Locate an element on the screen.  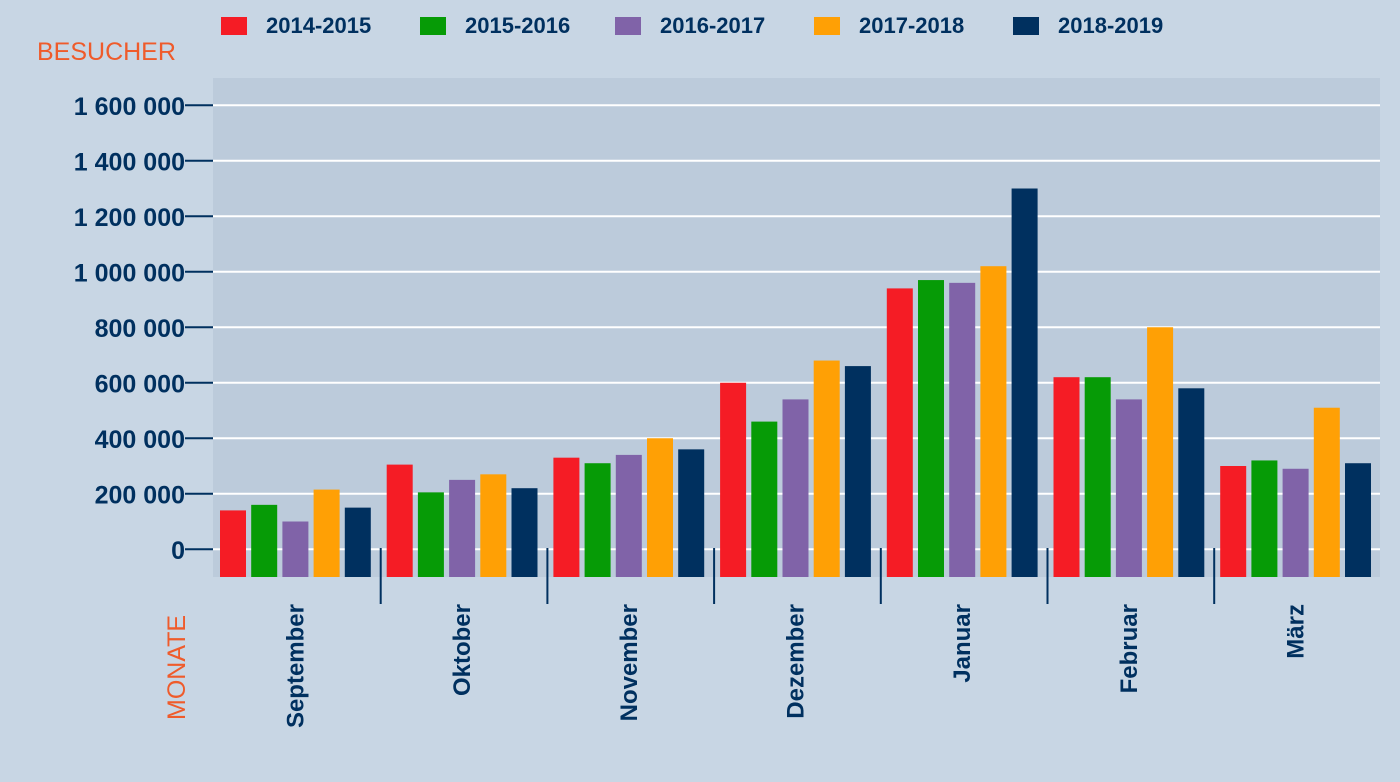
y-tick-label: 1 200 000 is located at coordinates (129, 218).